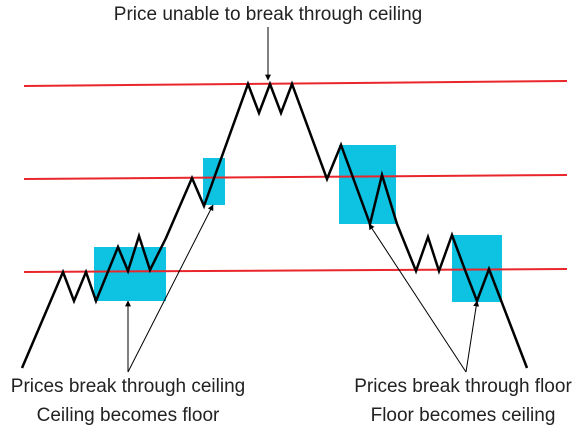  Describe the element at coordinates (417, 298) in the screenshot. I see `right-arrow-middle-box` at that location.